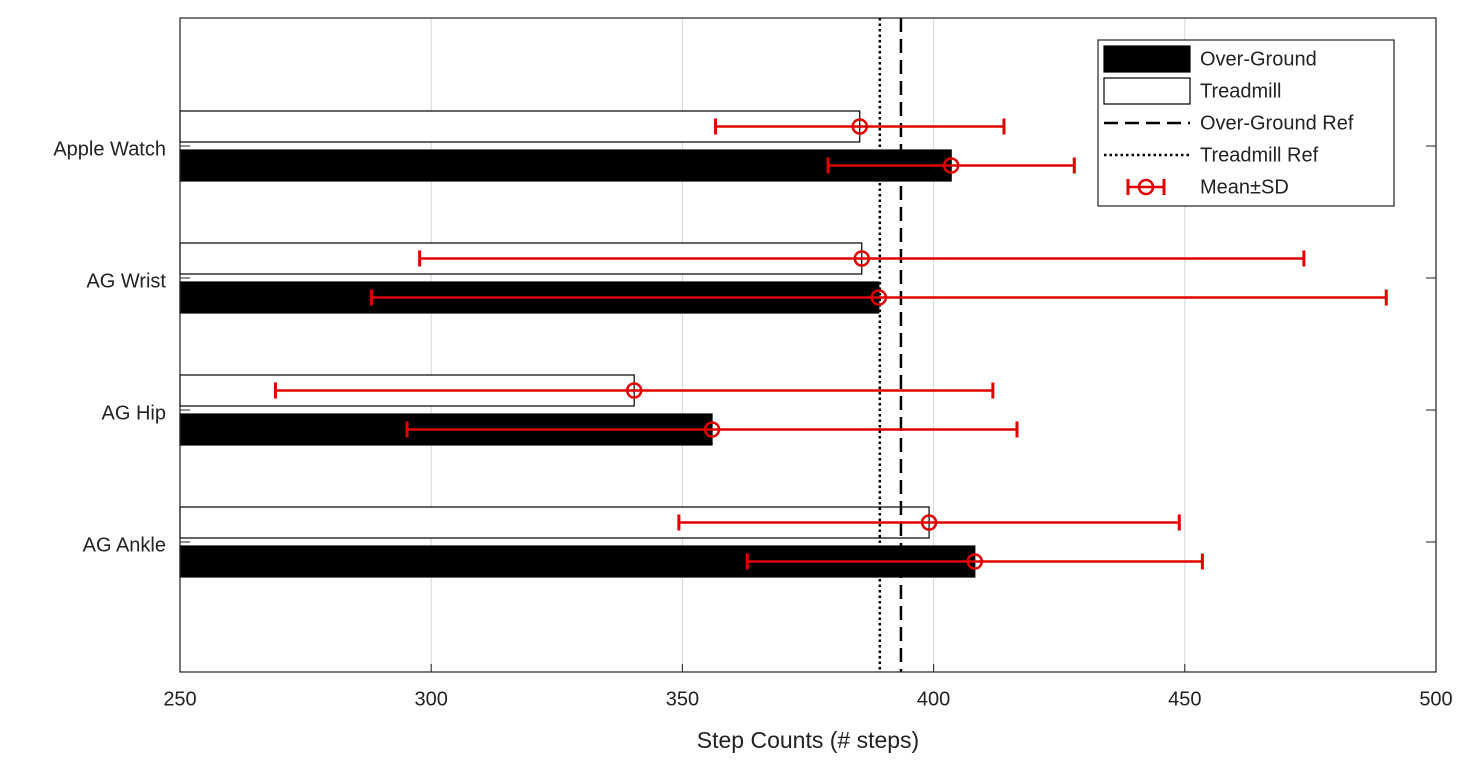  I want to click on x-tick-label: 400, so click(933, 699).